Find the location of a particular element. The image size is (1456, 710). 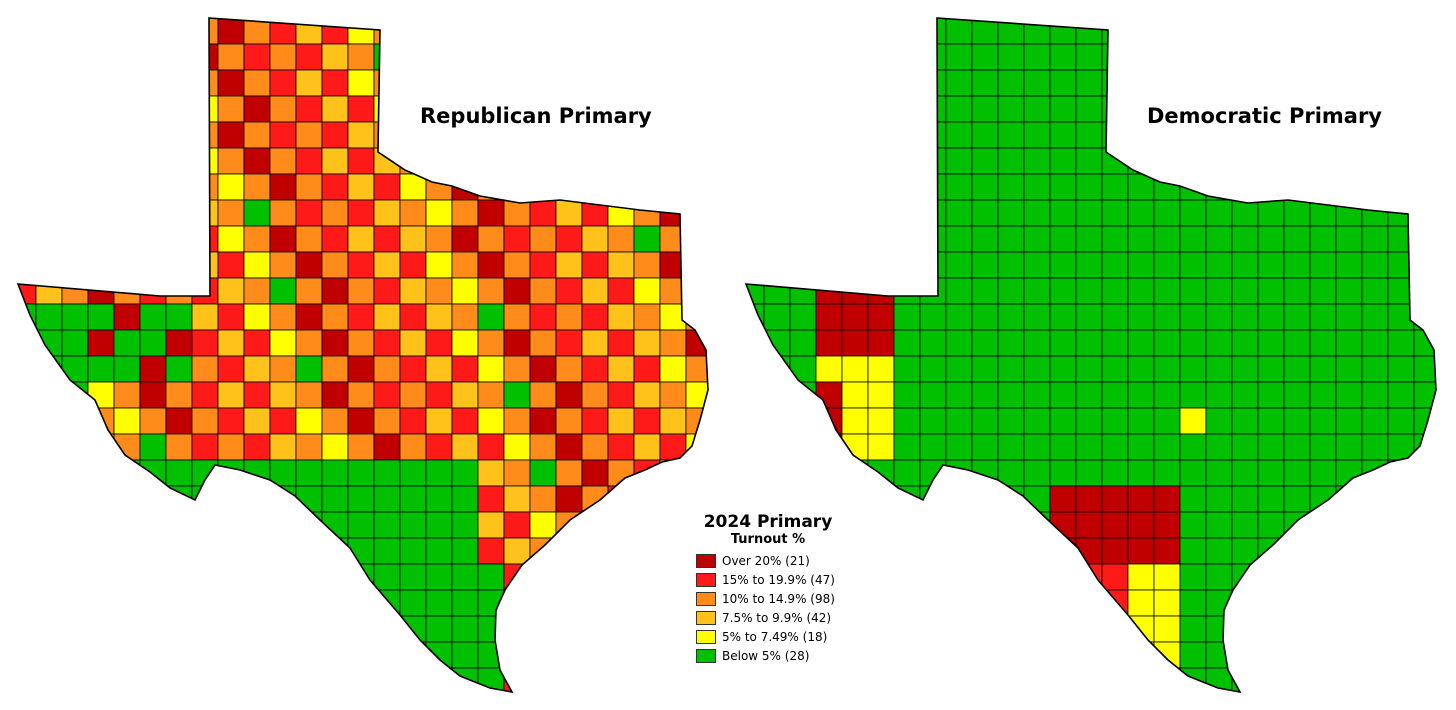

legend-item: 15% to 19.9% (47) is located at coordinates (771, 579).